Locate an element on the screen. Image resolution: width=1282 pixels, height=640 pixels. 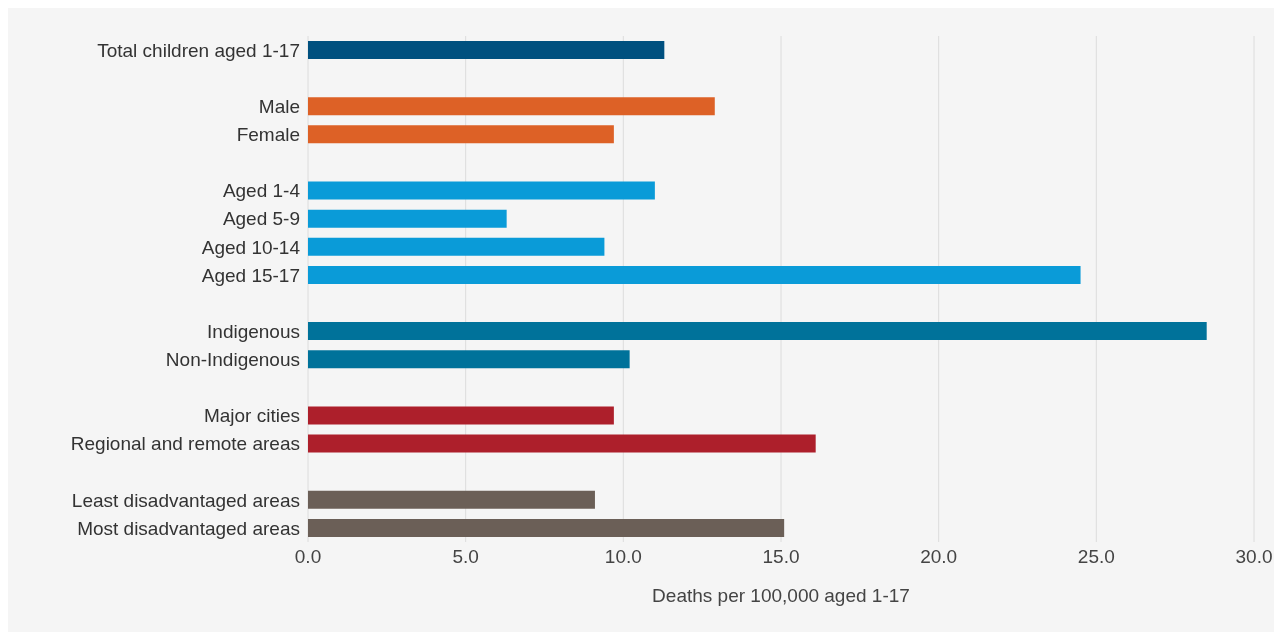
y-tick-label: Total children aged 1-17 is located at coordinates (198, 50).